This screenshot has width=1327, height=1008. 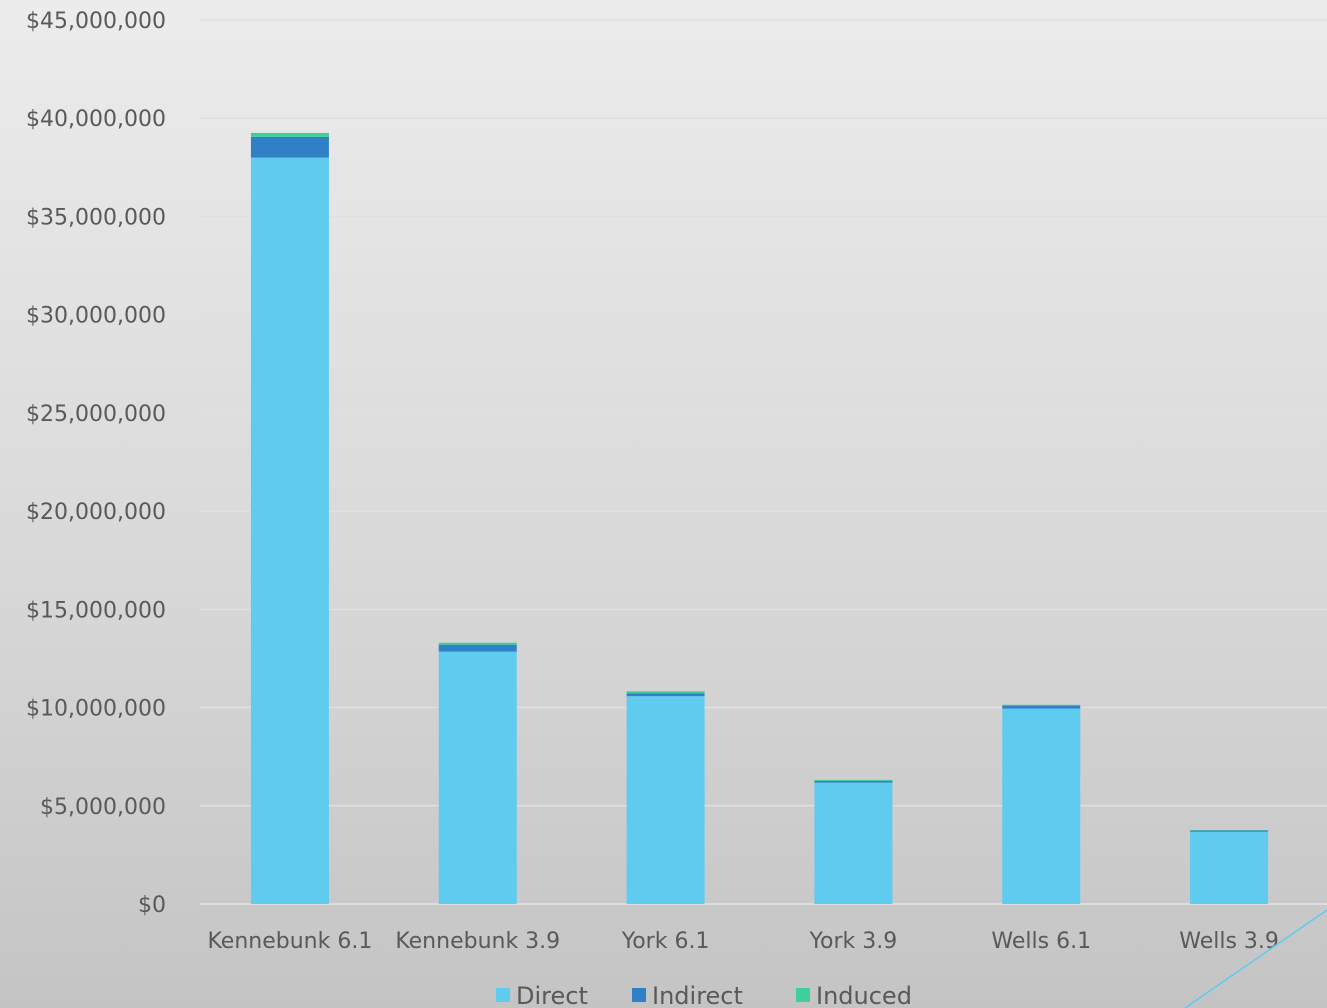 What do you see at coordinates (639, 995) in the screenshot?
I see `legend-swatch-indirect` at bounding box center [639, 995].